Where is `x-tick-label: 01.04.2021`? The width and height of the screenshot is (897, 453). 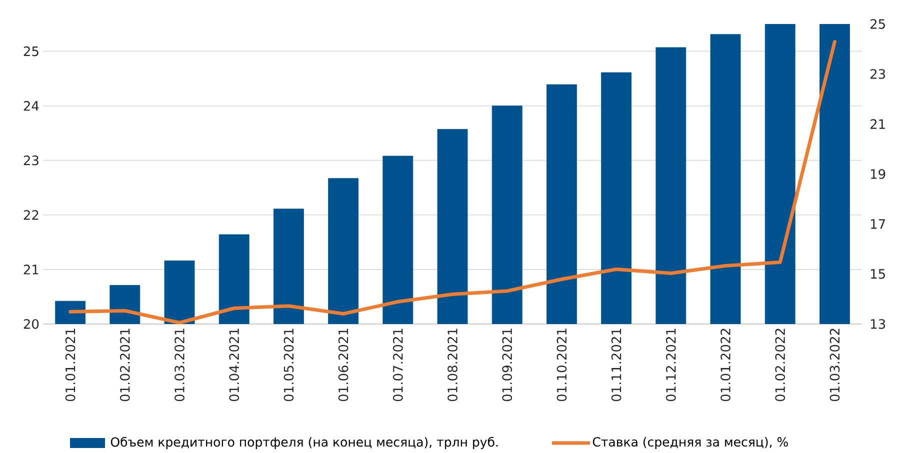 x-tick-label: 01.04.2021 is located at coordinates (234, 365).